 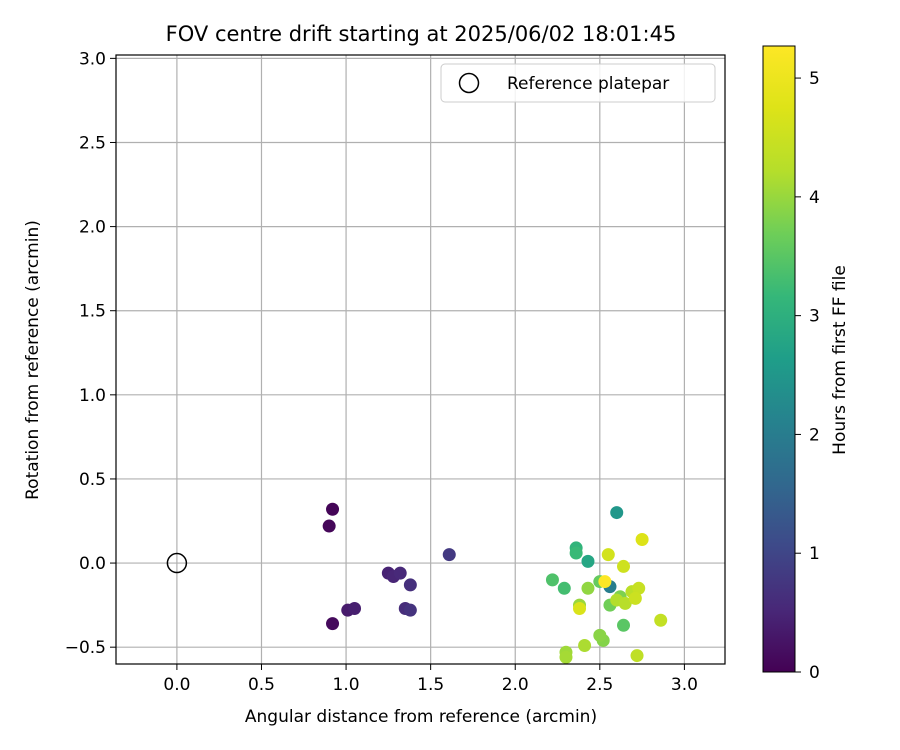 I want to click on colorbar-gradient, so click(x=779, y=359).